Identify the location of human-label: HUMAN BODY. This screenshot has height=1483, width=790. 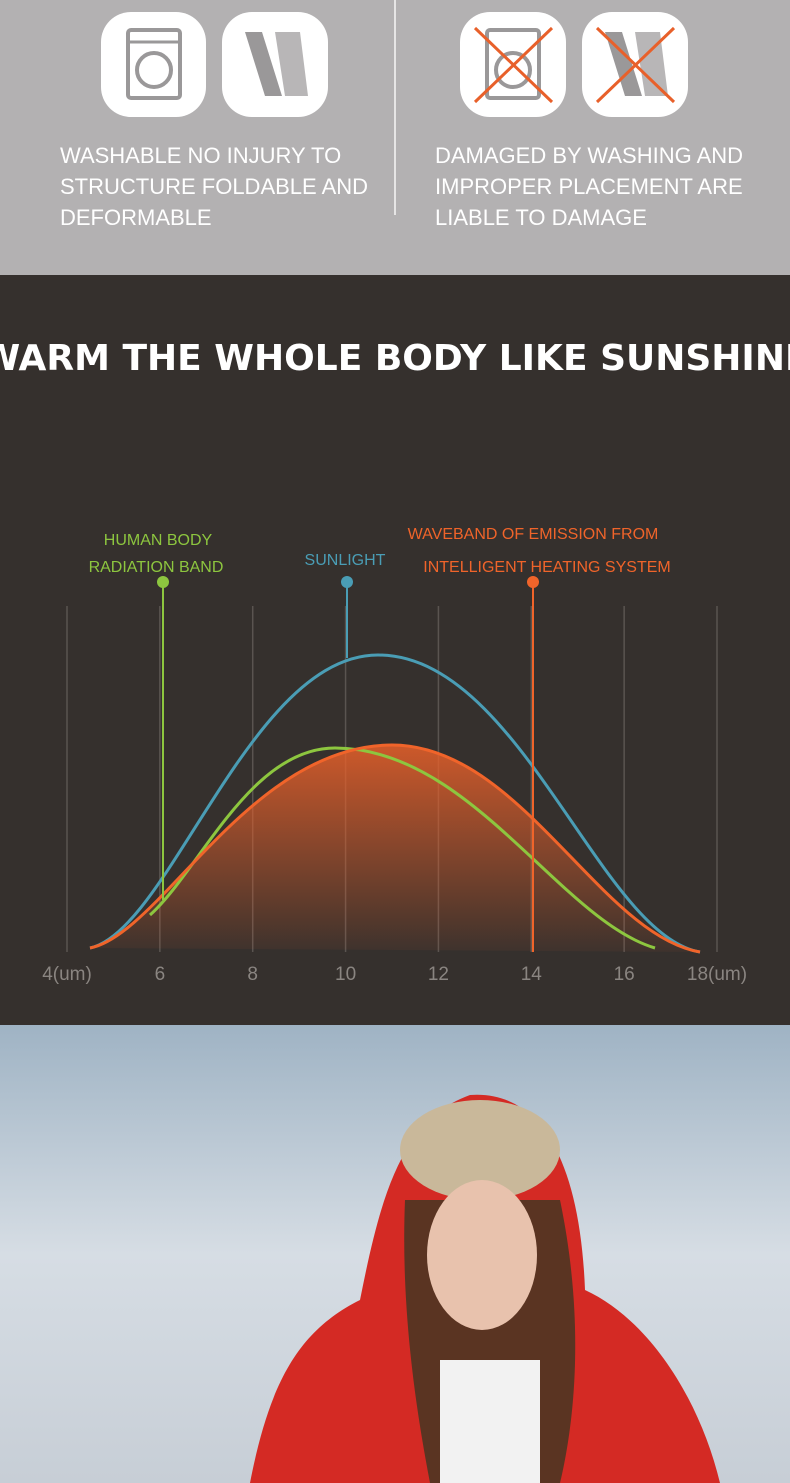
(158, 540).